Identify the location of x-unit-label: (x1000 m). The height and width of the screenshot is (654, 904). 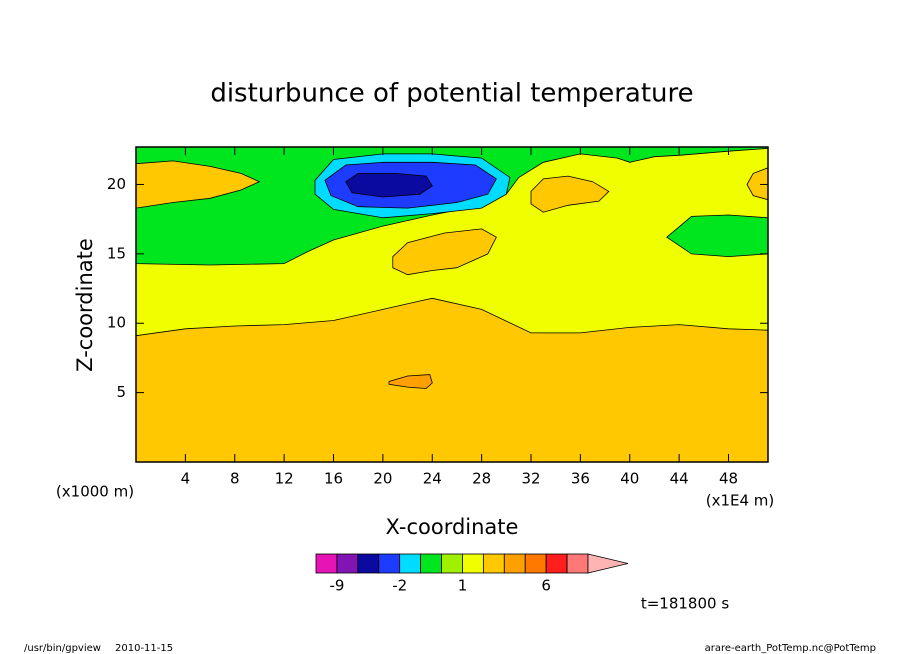
(95, 492).